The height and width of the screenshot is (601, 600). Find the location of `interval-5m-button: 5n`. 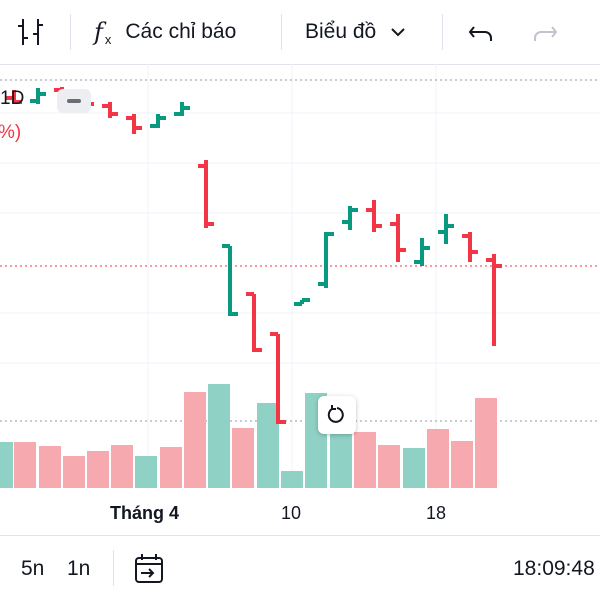

interval-5m-button: 5n is located at coordinates (32, 568).